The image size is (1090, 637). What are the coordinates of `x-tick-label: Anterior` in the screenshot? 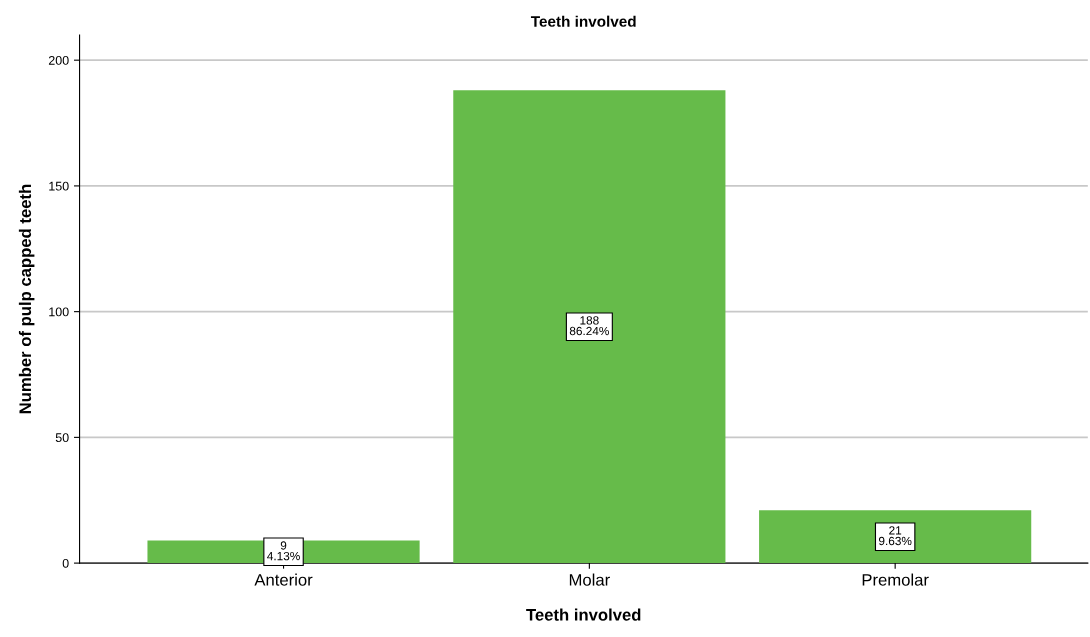 It's located at (283, 579).